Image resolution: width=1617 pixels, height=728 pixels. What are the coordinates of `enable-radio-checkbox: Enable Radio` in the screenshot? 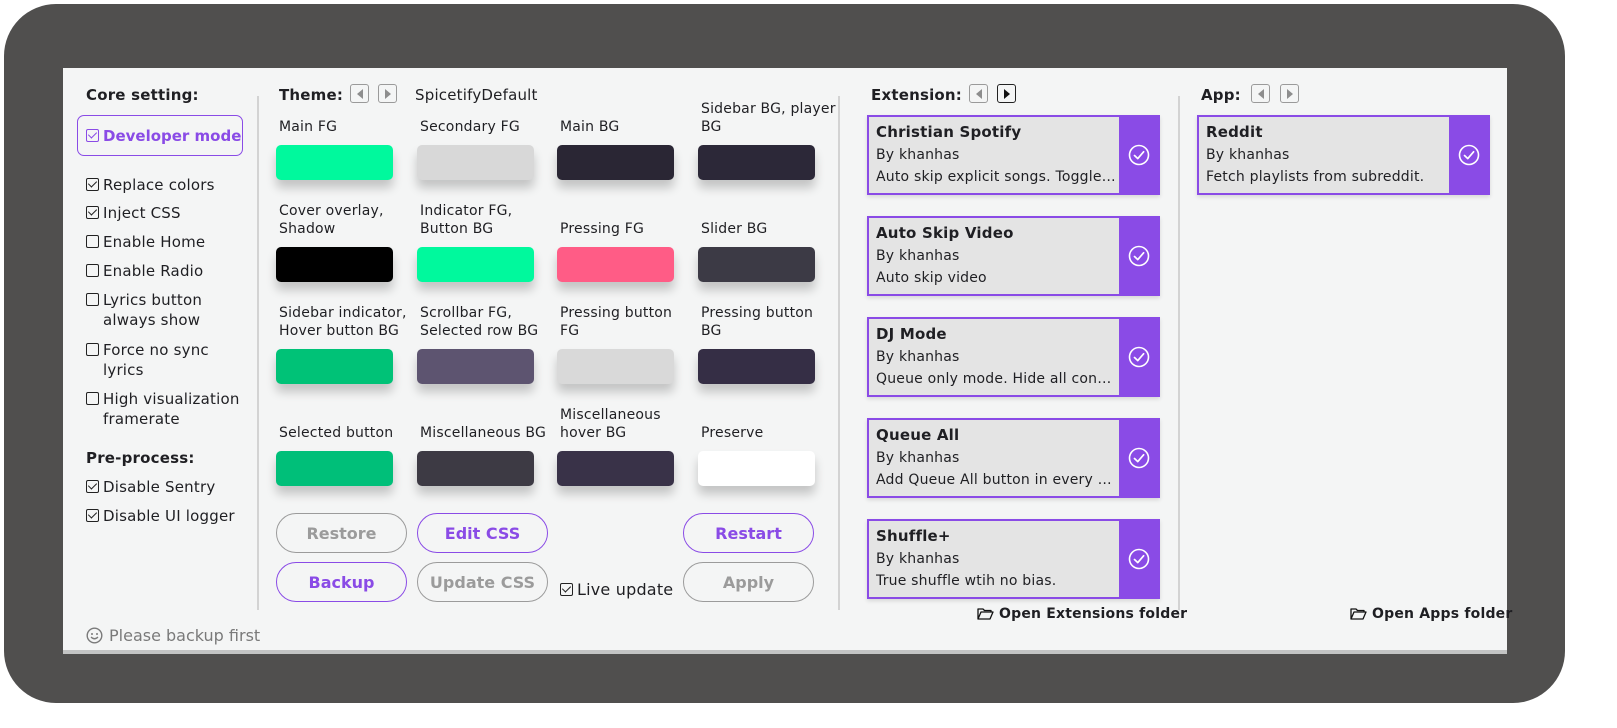 It's located at (166, 271).